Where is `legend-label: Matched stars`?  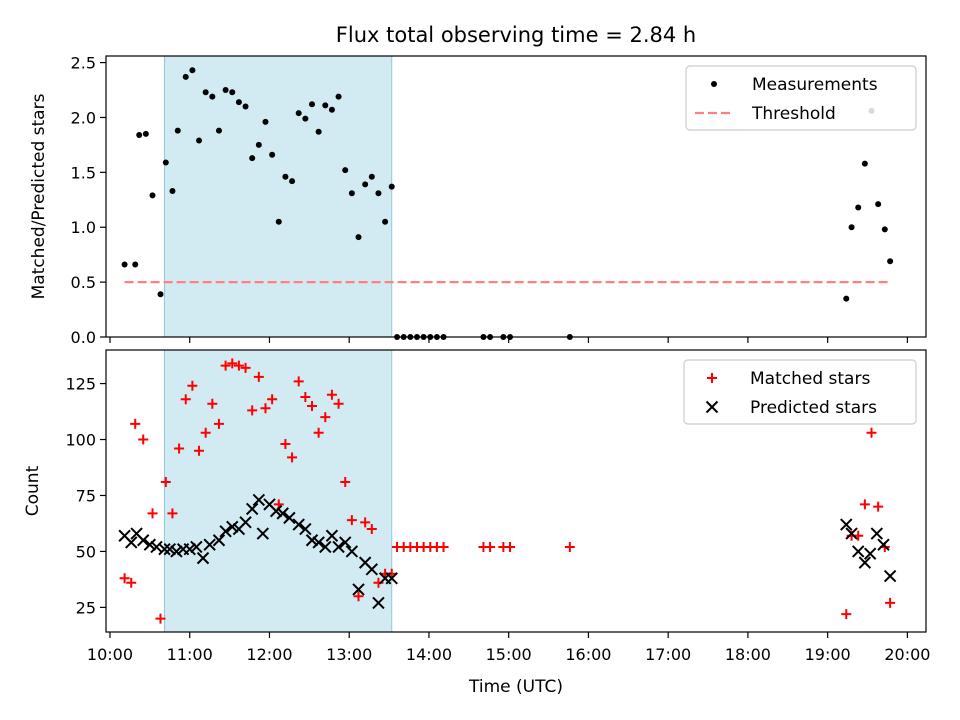
legend-label: Matched stars is located at coordinates (810, 379).